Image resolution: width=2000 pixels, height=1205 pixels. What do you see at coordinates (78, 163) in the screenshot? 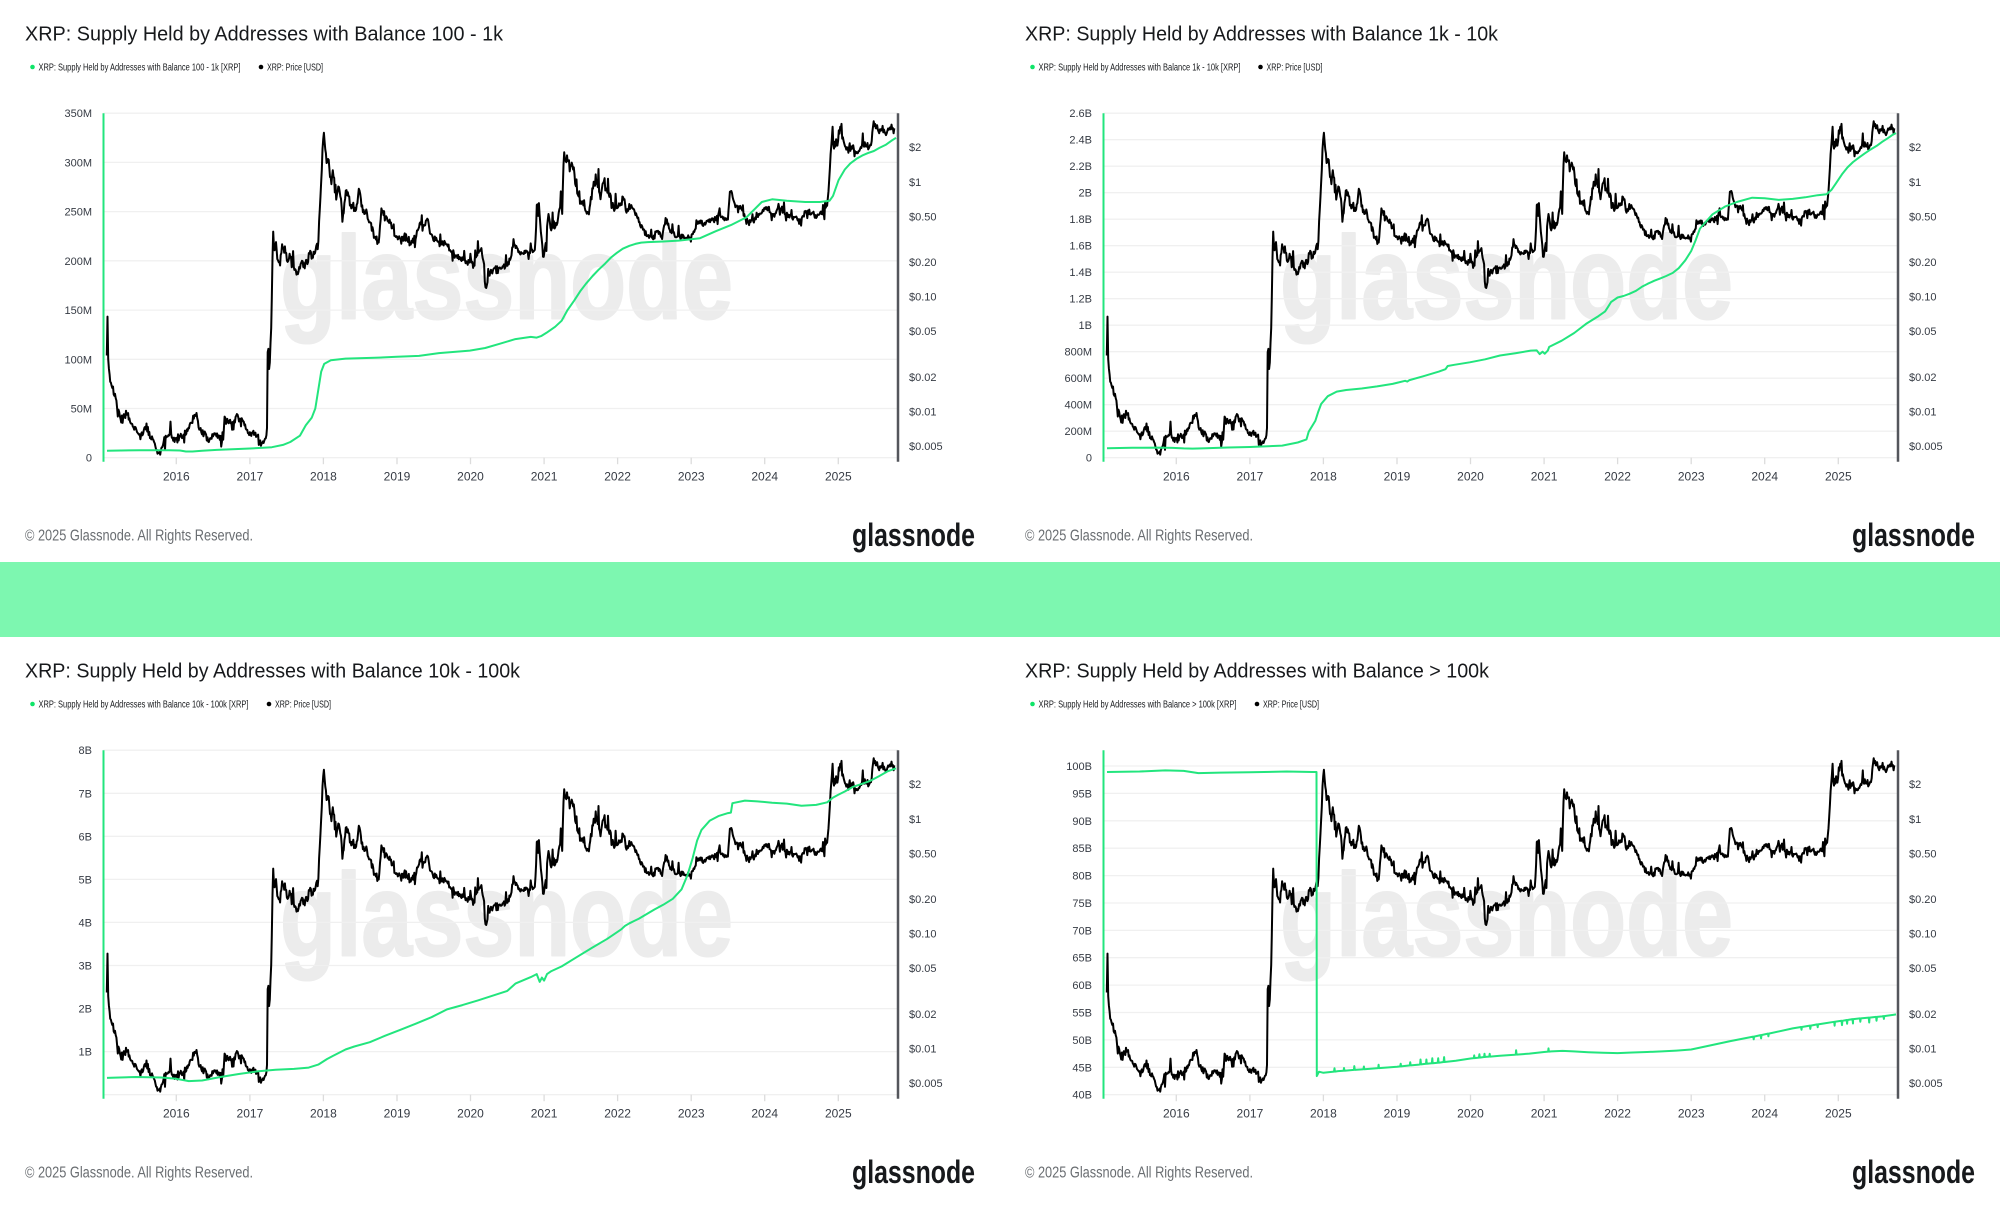
I see `svg-text: 300M` at bounding box center [78, 163].